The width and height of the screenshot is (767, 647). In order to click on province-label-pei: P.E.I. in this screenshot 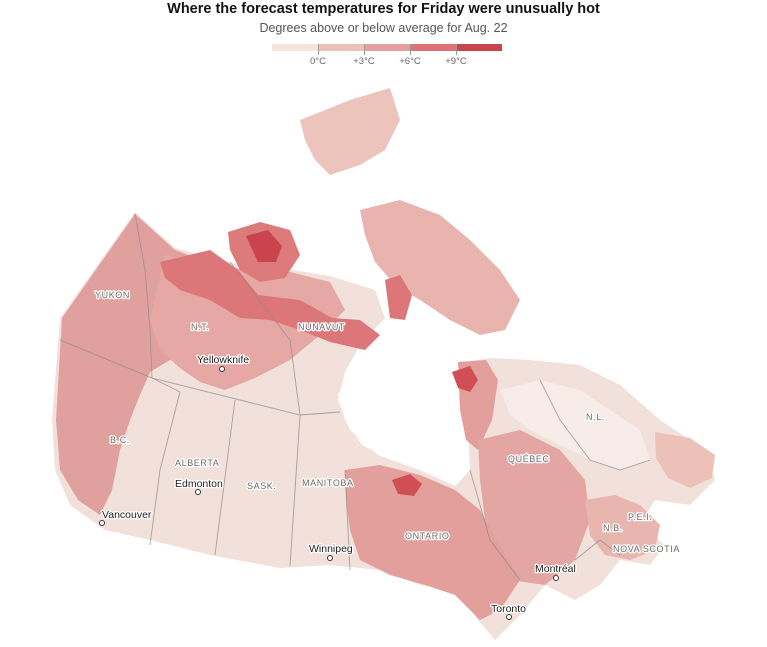, I will do `click(640, 517)`.